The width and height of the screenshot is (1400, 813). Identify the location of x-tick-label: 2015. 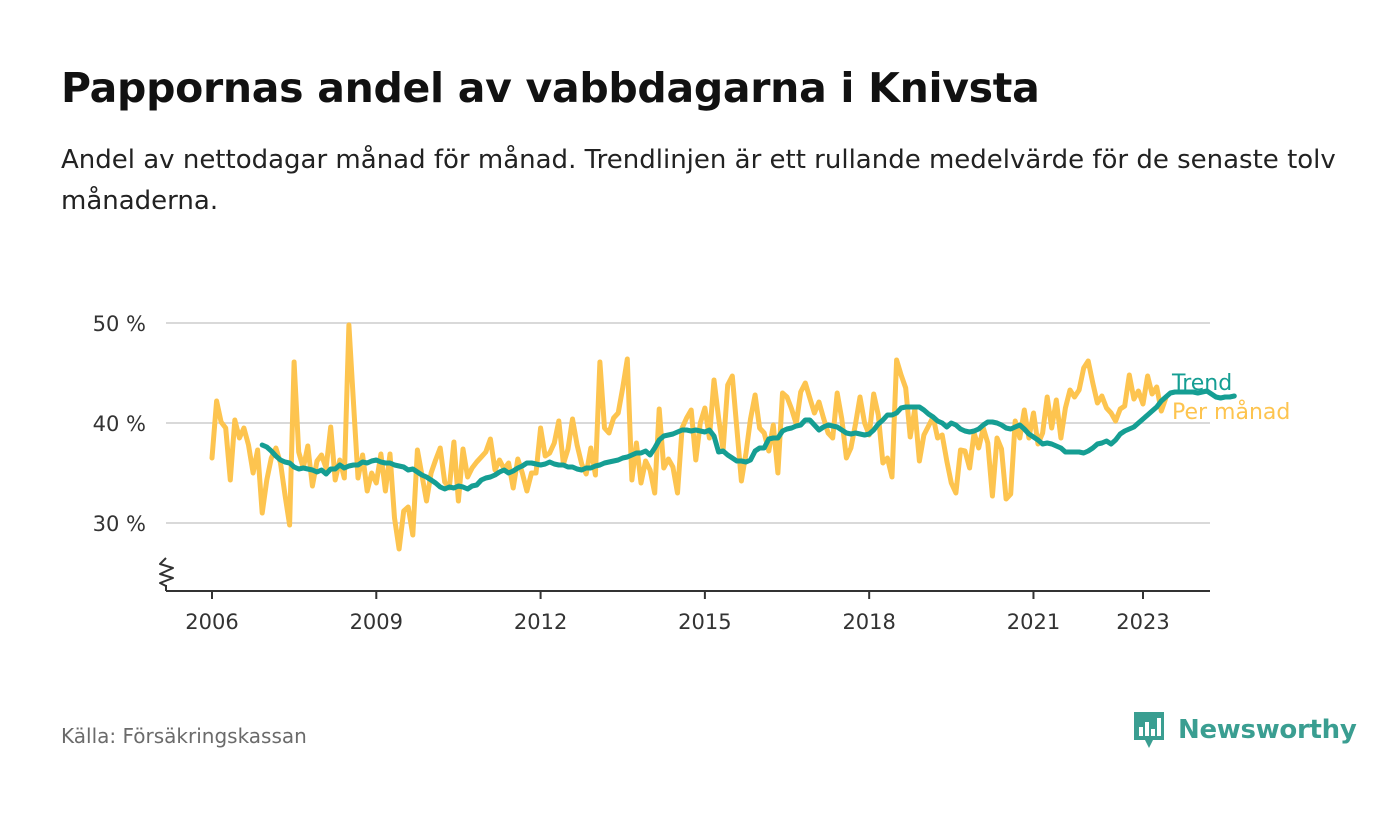
(704, 622).